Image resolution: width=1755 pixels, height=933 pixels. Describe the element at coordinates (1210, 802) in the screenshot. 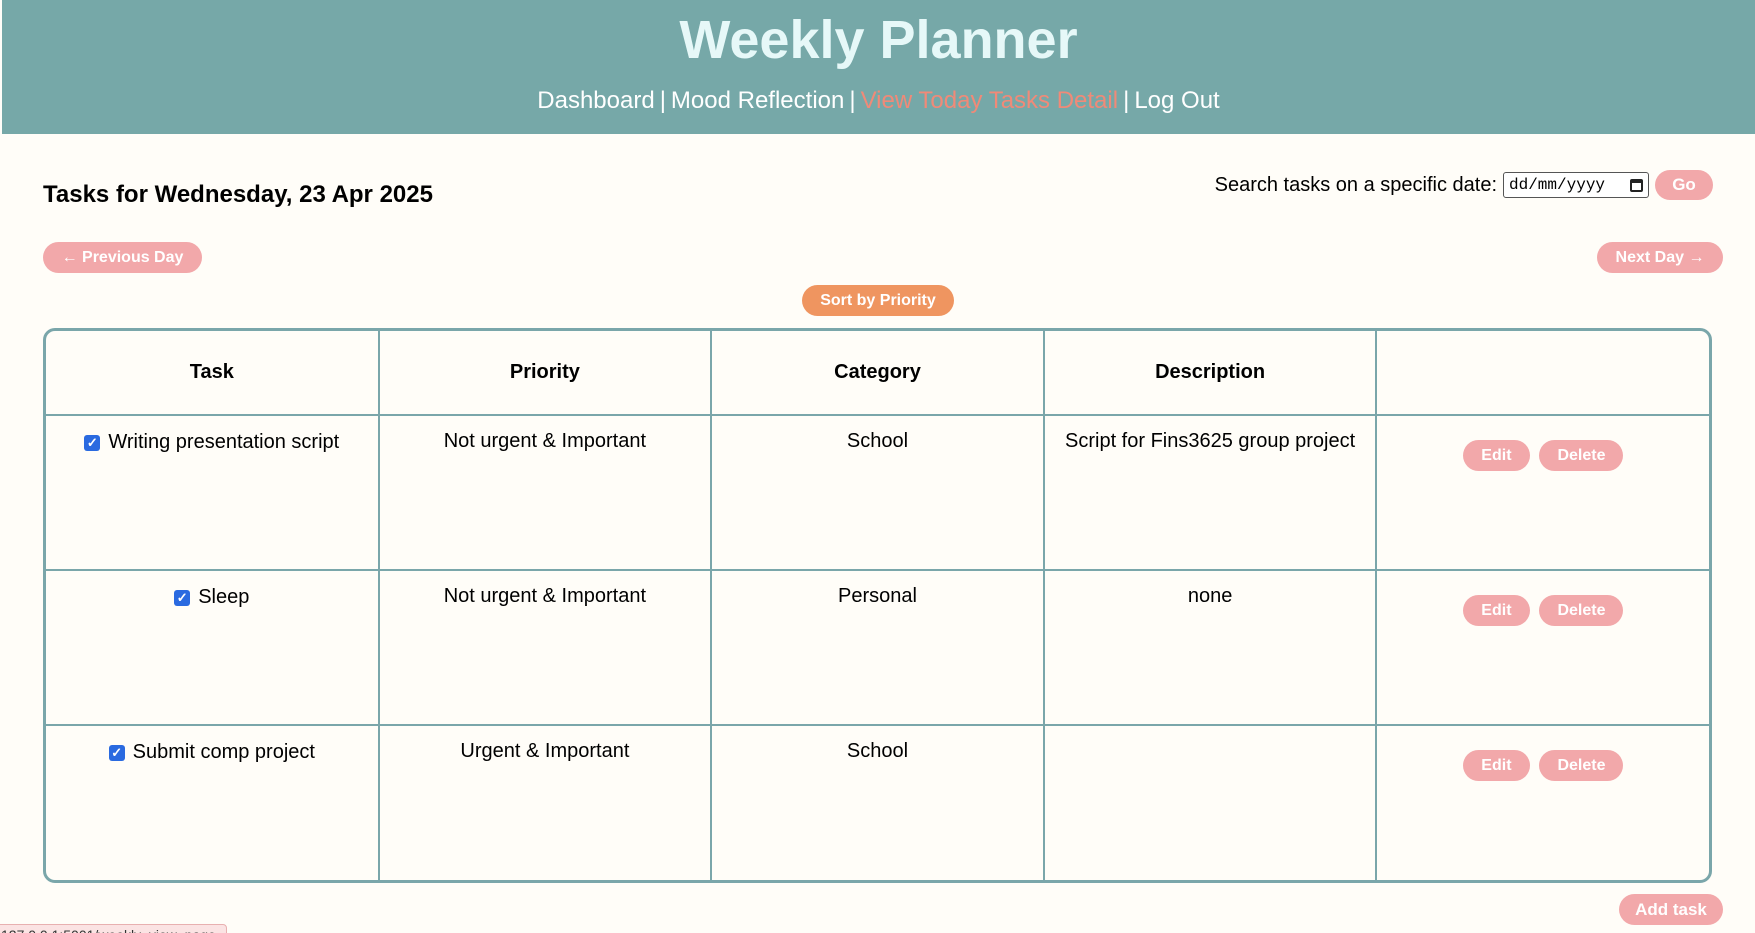

I see `description-cell` at that location.